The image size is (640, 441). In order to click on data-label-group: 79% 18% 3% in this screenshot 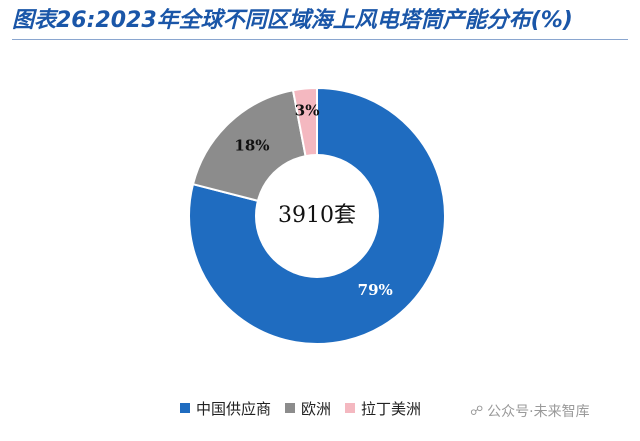, I will do `click(313, 200)`.